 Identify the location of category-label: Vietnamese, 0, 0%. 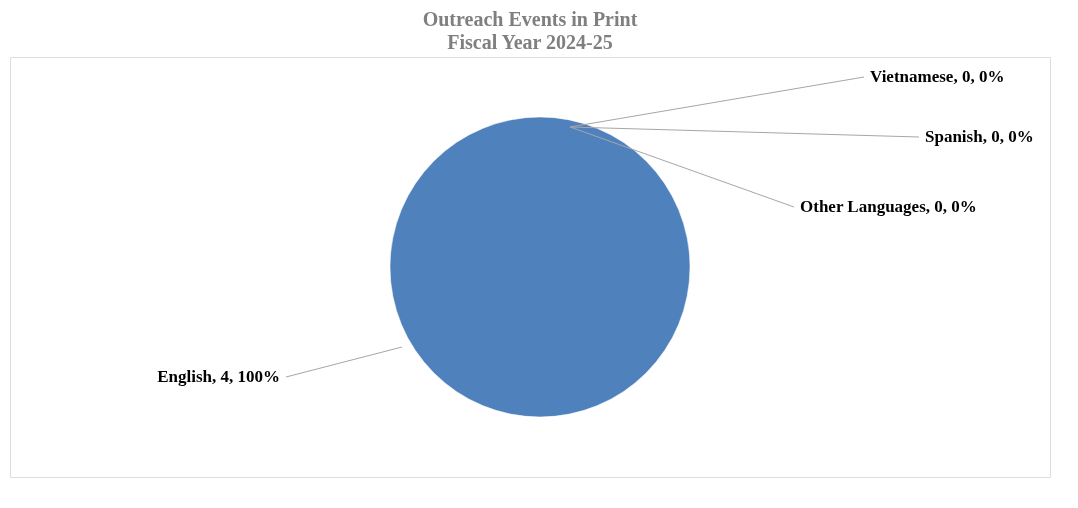
(937, 76).